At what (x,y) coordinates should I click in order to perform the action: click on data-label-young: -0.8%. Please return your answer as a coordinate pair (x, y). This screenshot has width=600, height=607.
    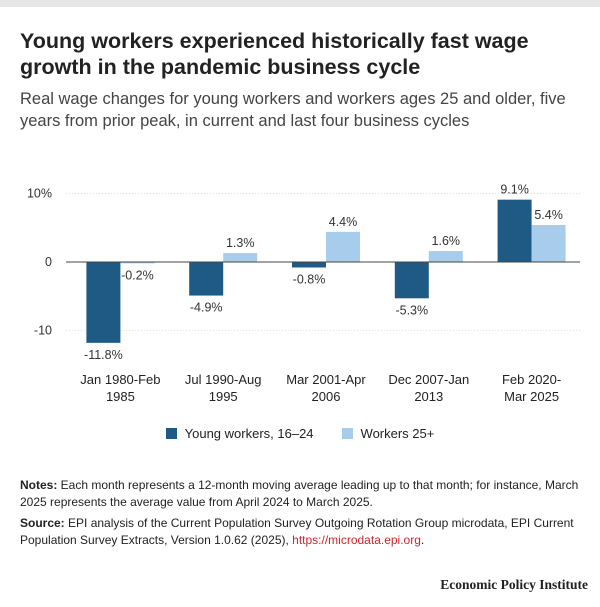
    Looking at the image, I should click on (309, 279).